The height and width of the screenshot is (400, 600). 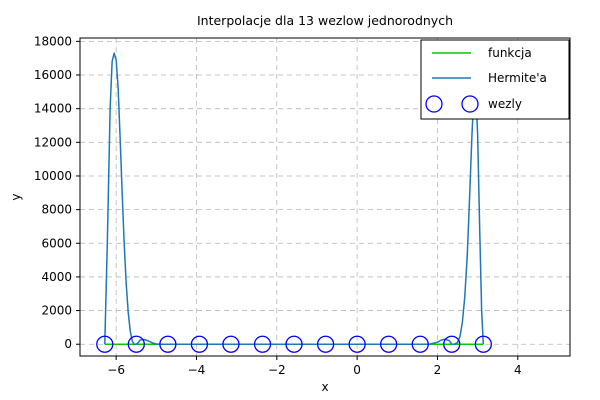 I want to click on y-tick-label: 2000, so click(x=56, y=311).